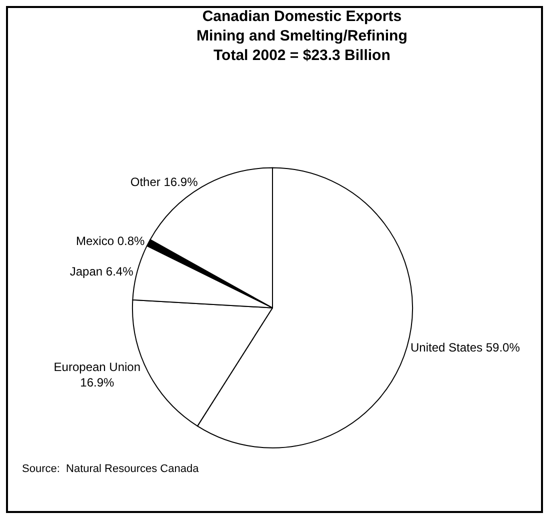 Image resolution: width=549 pixels, height=519 pixels. Describe the element at coordinates (97, 383) in the screenshot. I see `data-label: 16.9%` at that location.